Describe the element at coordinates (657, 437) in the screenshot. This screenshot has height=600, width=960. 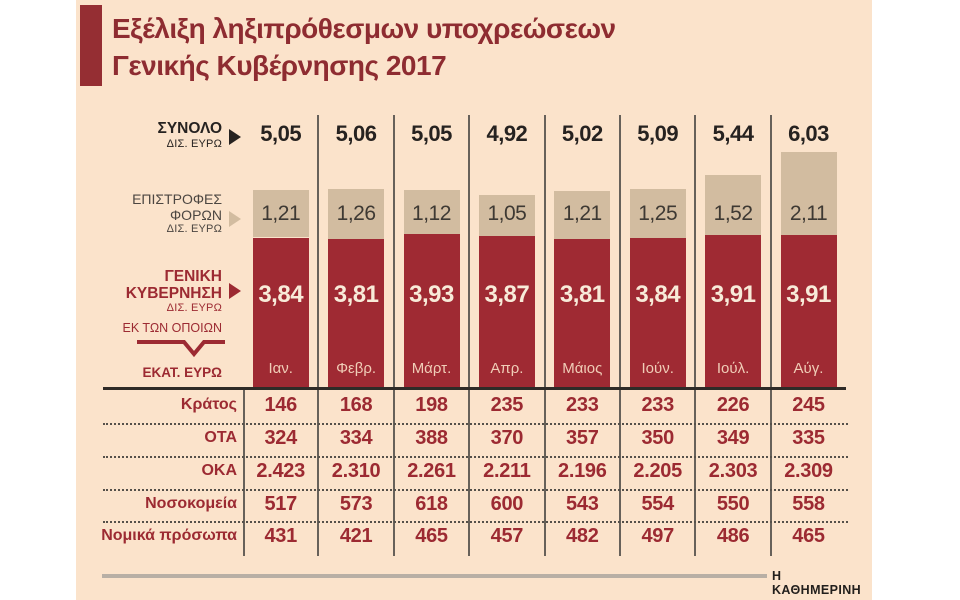
I see `table-cell: 350` at that location.